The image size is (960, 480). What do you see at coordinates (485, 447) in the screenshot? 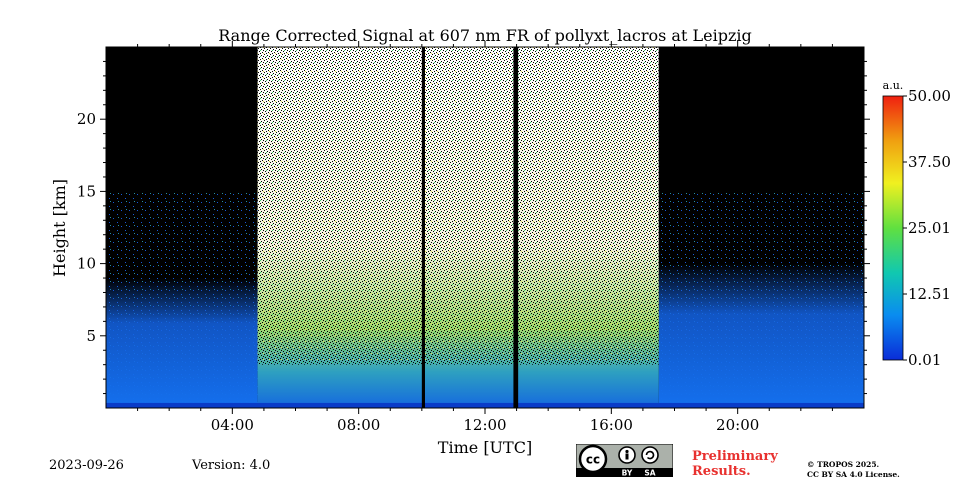
I see `x-axis-label: Time [UTC]` at bounding box center [485, 447].